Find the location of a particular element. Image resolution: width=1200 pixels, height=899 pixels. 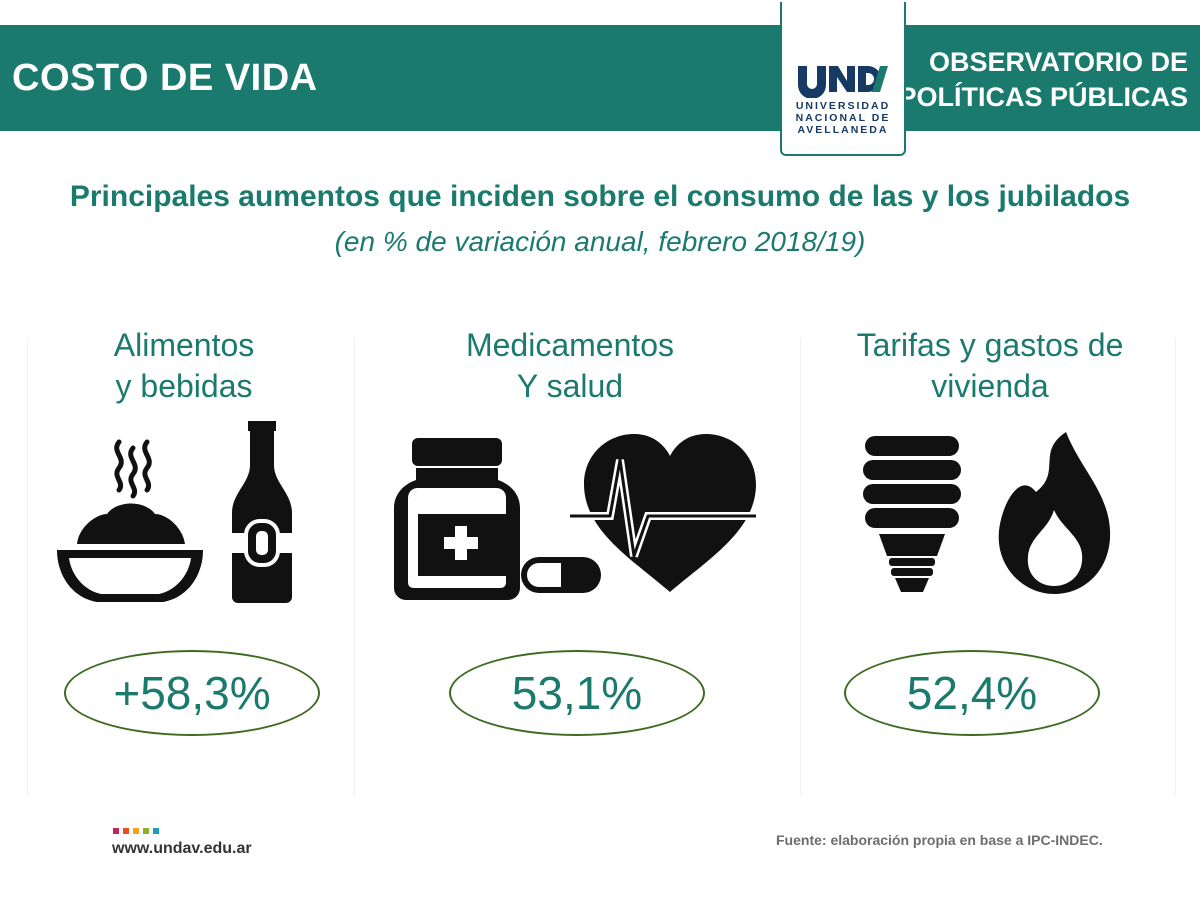

category-housing-label: Tarifas y gastos de vivienda is located at coordinates (990, 366).